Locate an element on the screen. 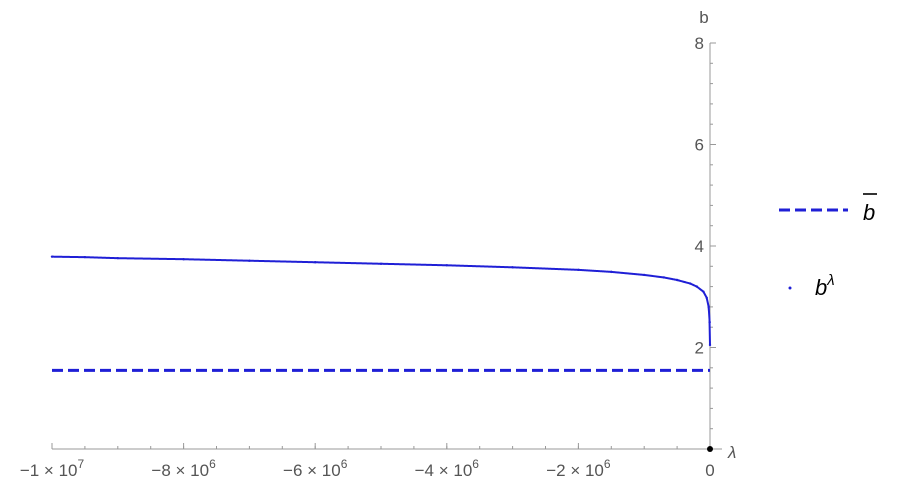 Image resolution: width=909 pixels, height=486 pixels. y-axis: 2 4 6 8 b is located at coordinates (705, 229).